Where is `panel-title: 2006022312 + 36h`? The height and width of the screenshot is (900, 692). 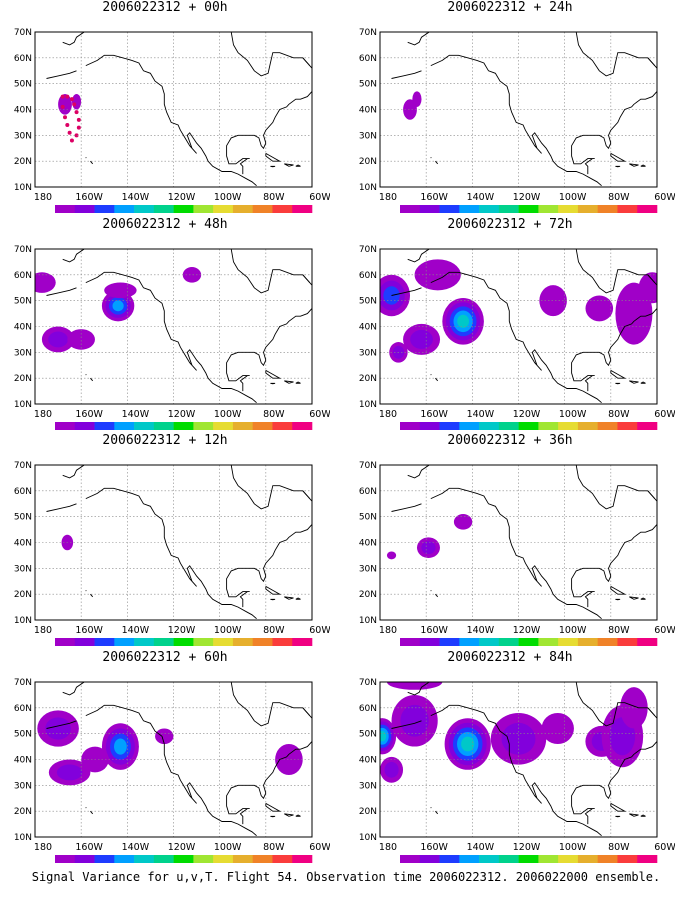
panel-title: 2006022312 + 36h is located at coordinates (510, 440).